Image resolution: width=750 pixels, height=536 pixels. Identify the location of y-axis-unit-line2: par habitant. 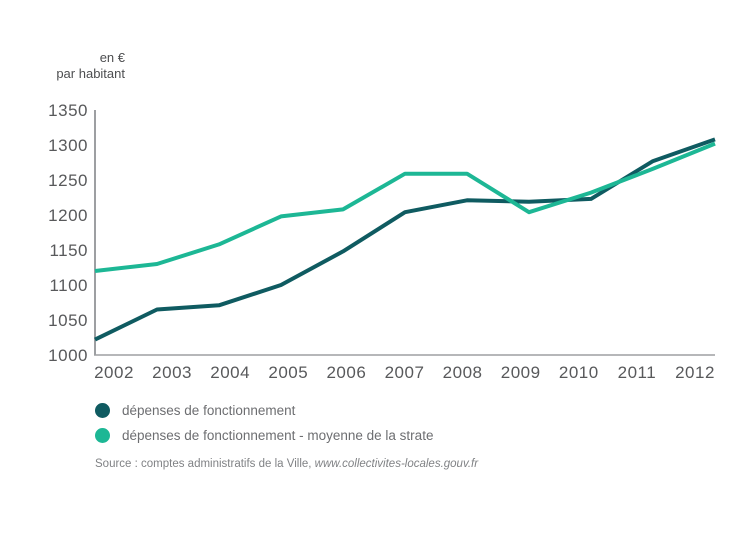
(90, 73).